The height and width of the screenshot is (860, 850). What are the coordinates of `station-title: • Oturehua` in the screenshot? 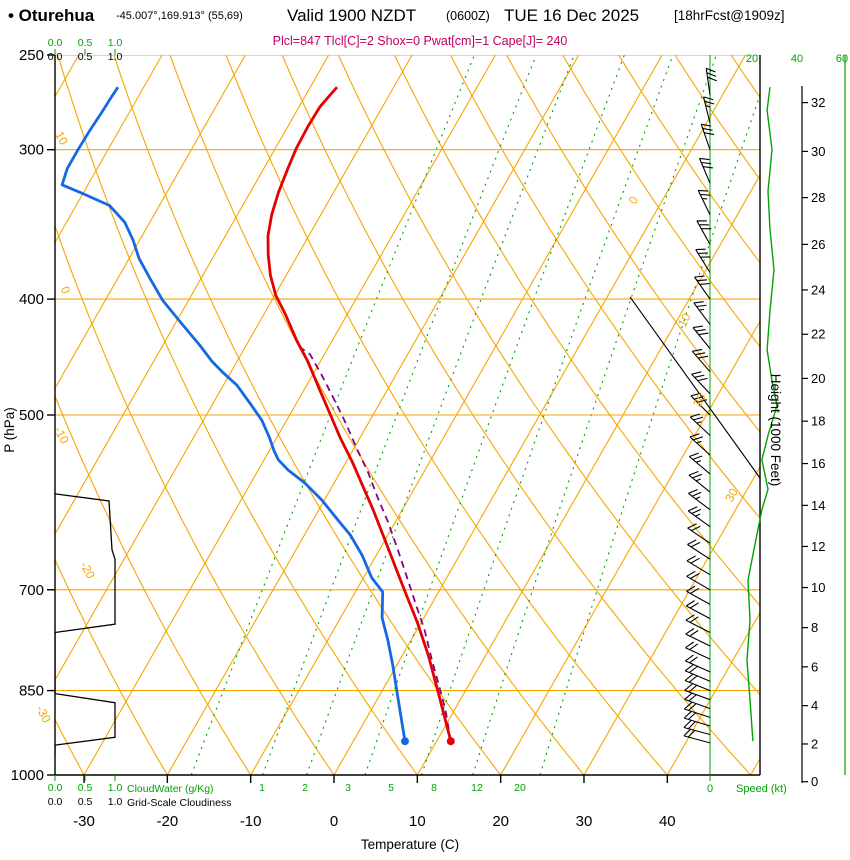 It's located at (51, 15).